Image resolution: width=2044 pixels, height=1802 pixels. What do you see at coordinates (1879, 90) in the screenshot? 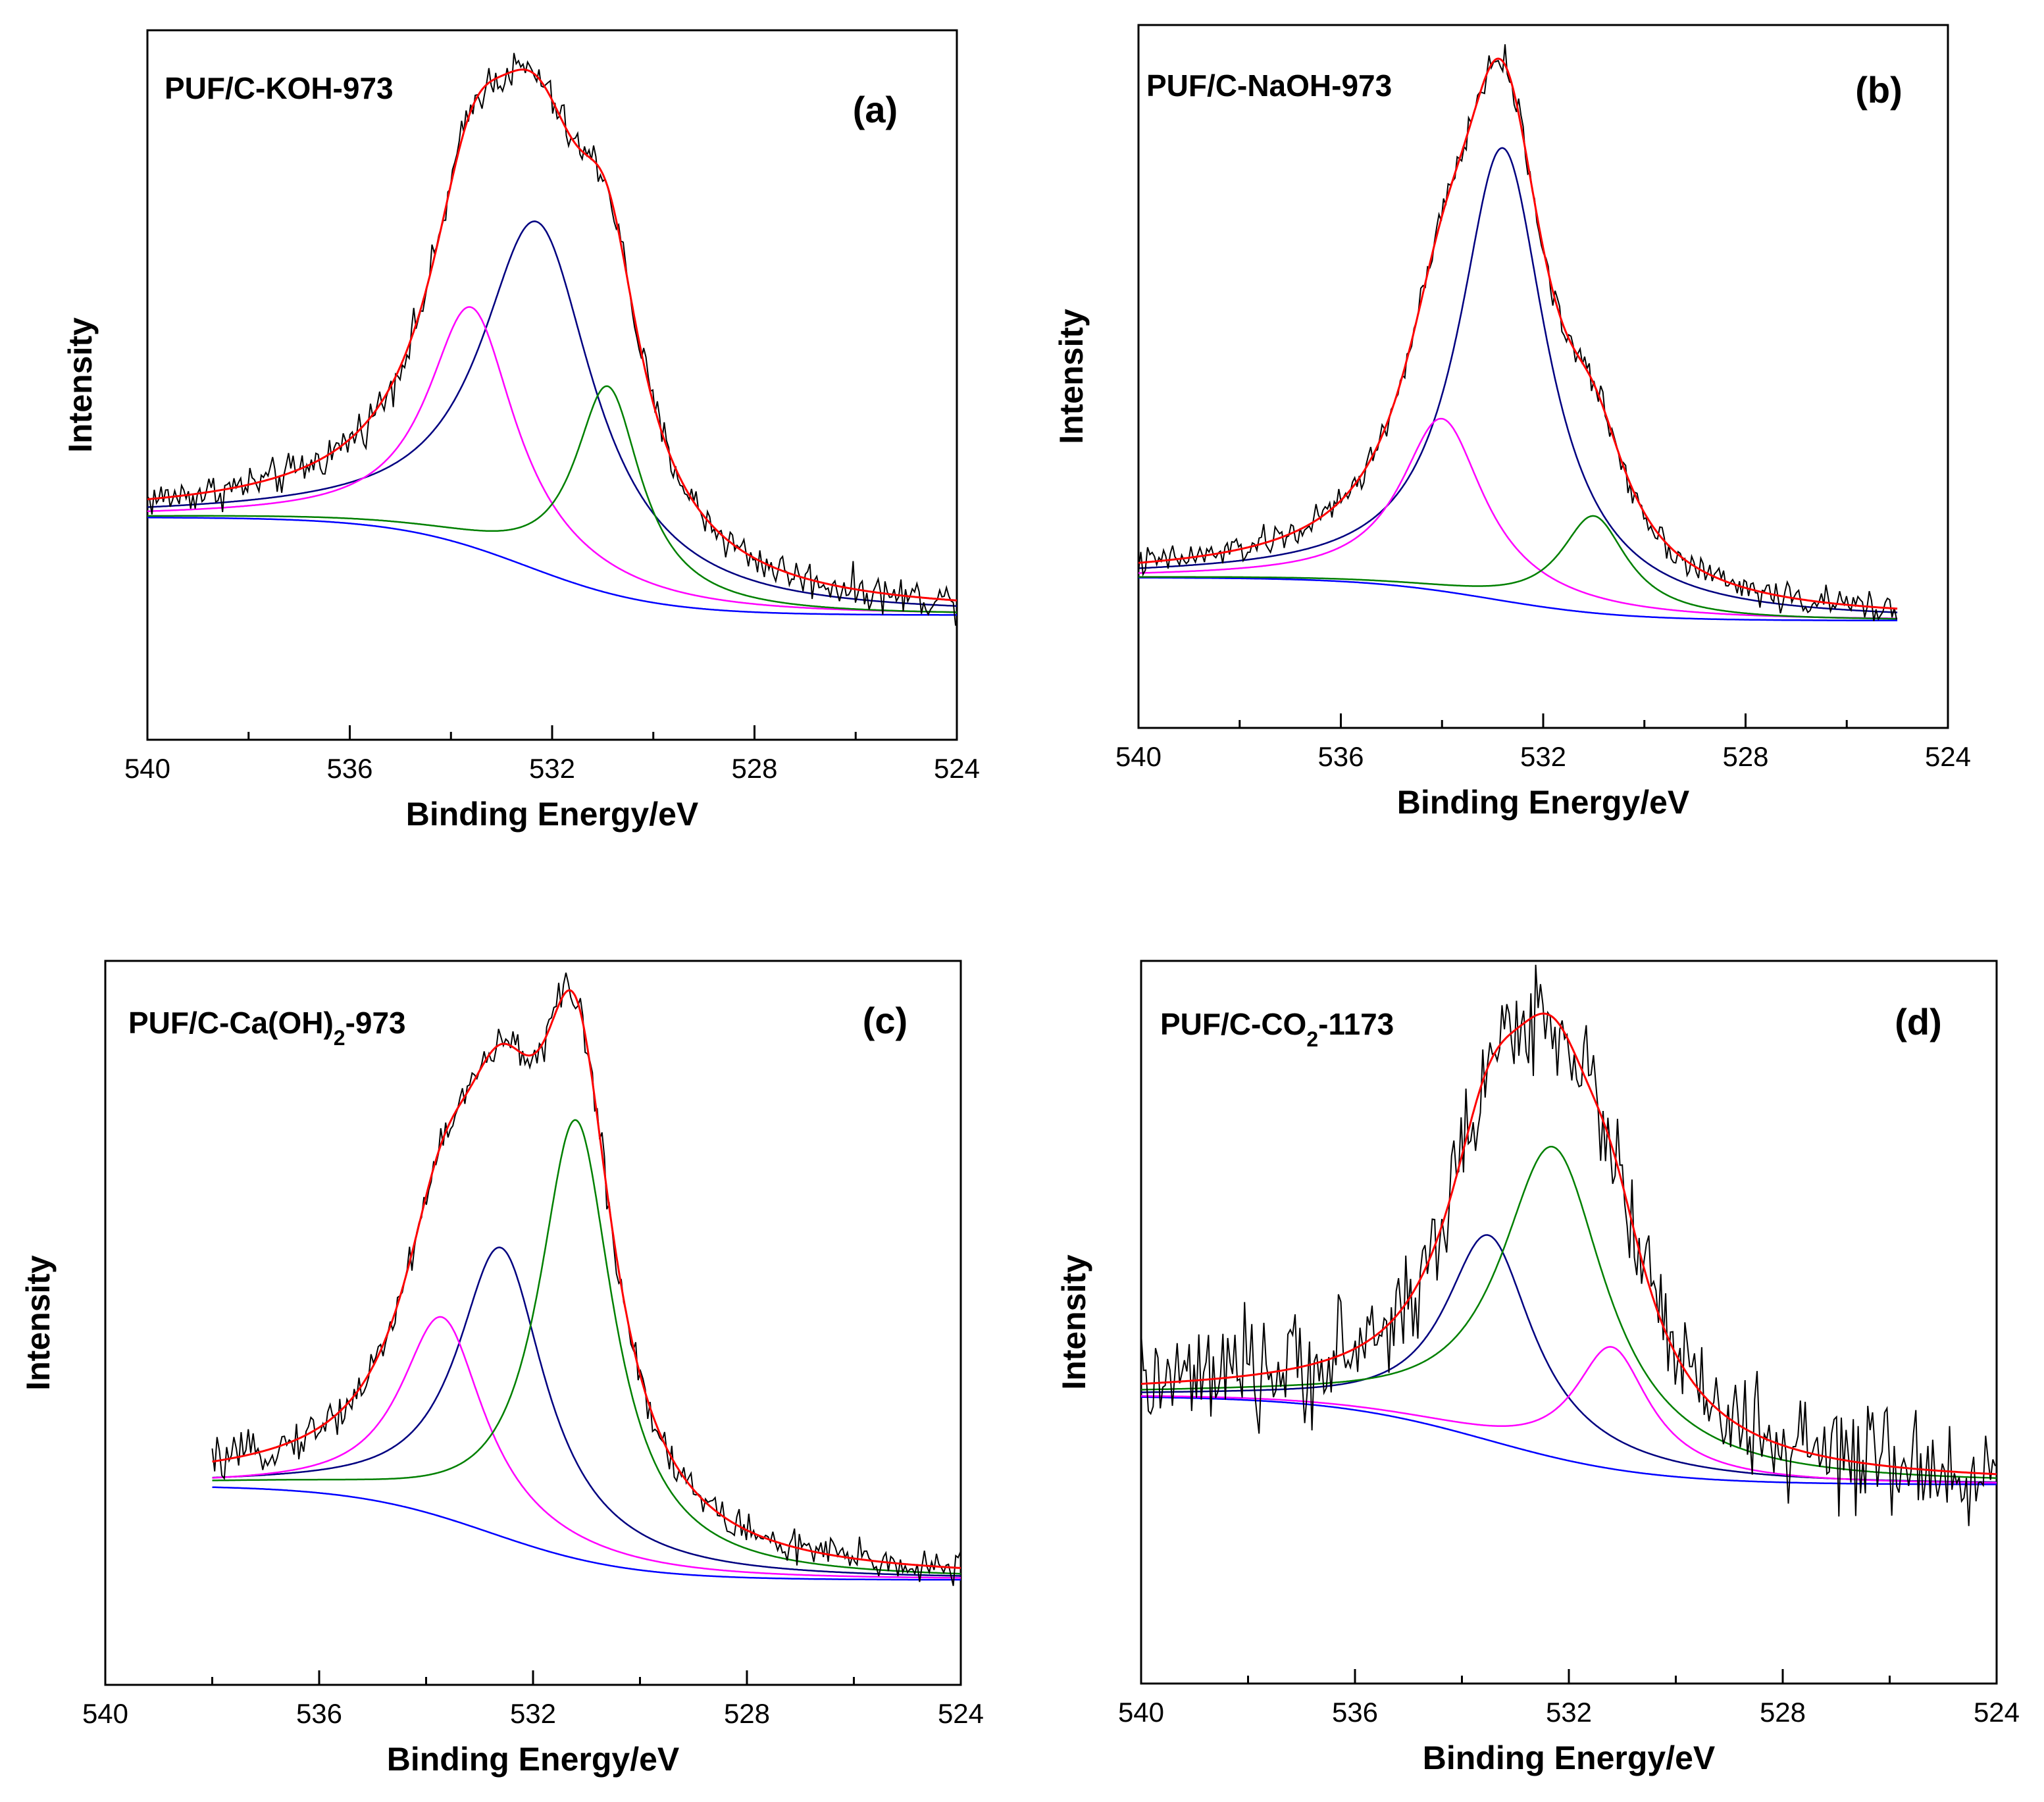
I see `panel-tag: (b)` at bounding box center [1879, 90].